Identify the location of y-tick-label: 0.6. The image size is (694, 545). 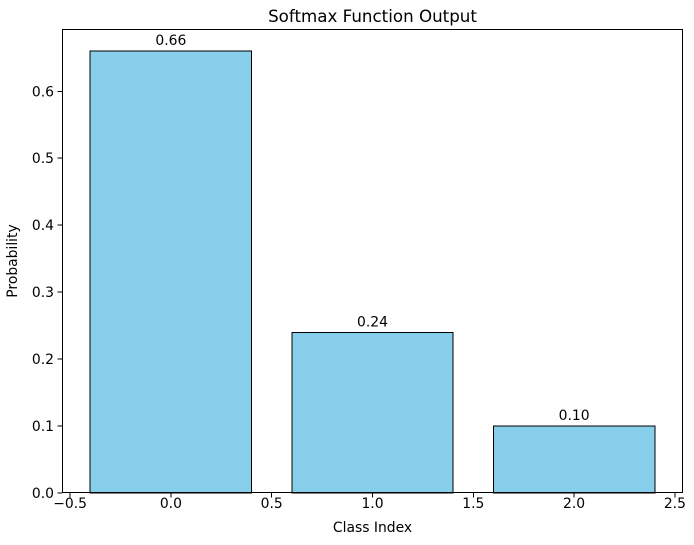
(43, 92).